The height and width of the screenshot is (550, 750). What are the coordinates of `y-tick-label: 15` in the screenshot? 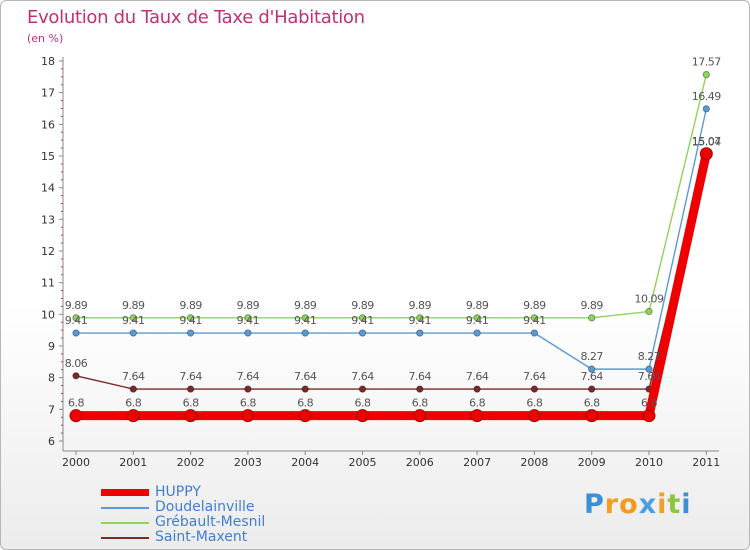 It's located at (48, 156).